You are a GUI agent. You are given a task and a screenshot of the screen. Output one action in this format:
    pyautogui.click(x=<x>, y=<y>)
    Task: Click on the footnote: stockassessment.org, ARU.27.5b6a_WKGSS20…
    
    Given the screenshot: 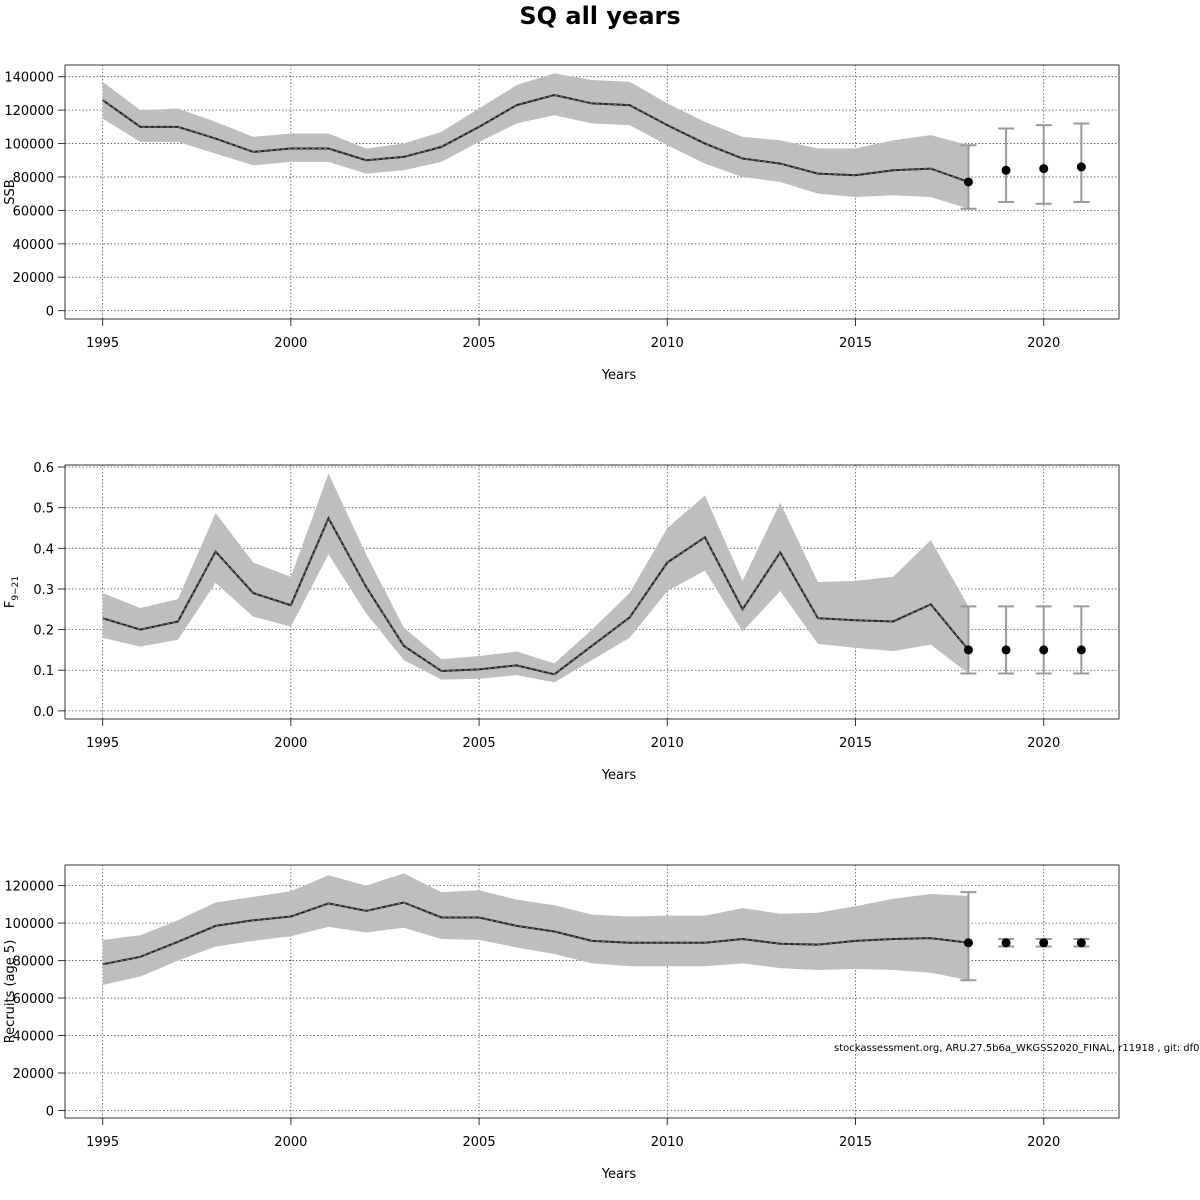 What is the action you would take?
    pyautogui.click(x=1017, y=1048)
    